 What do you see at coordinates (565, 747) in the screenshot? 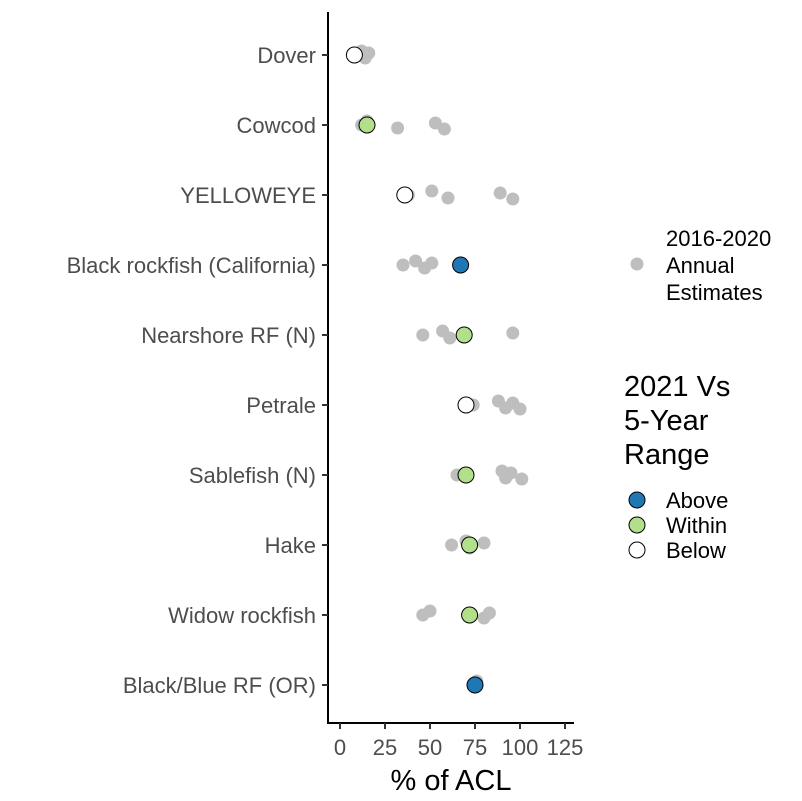
I see `x-tick-label: 125` at bounding box center [565, 747].